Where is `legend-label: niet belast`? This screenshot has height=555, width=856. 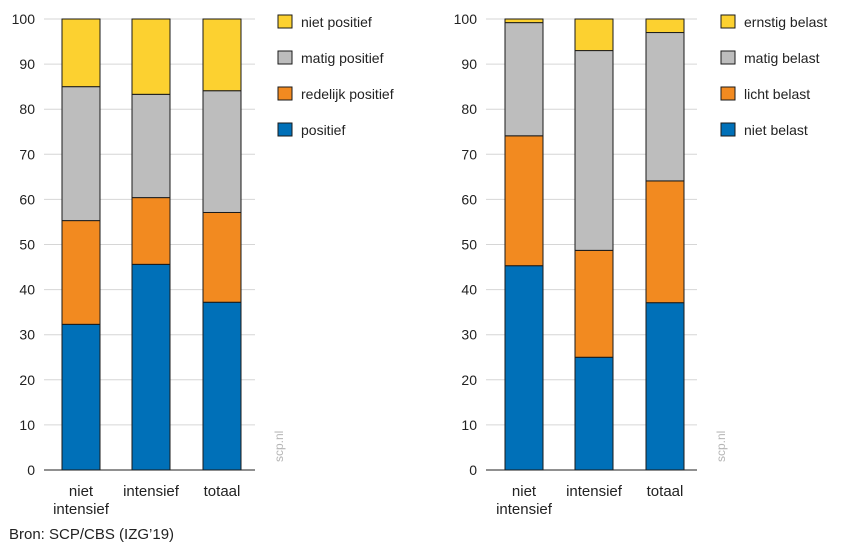 legend-label: niet belast is located at coordinates (776, 130).